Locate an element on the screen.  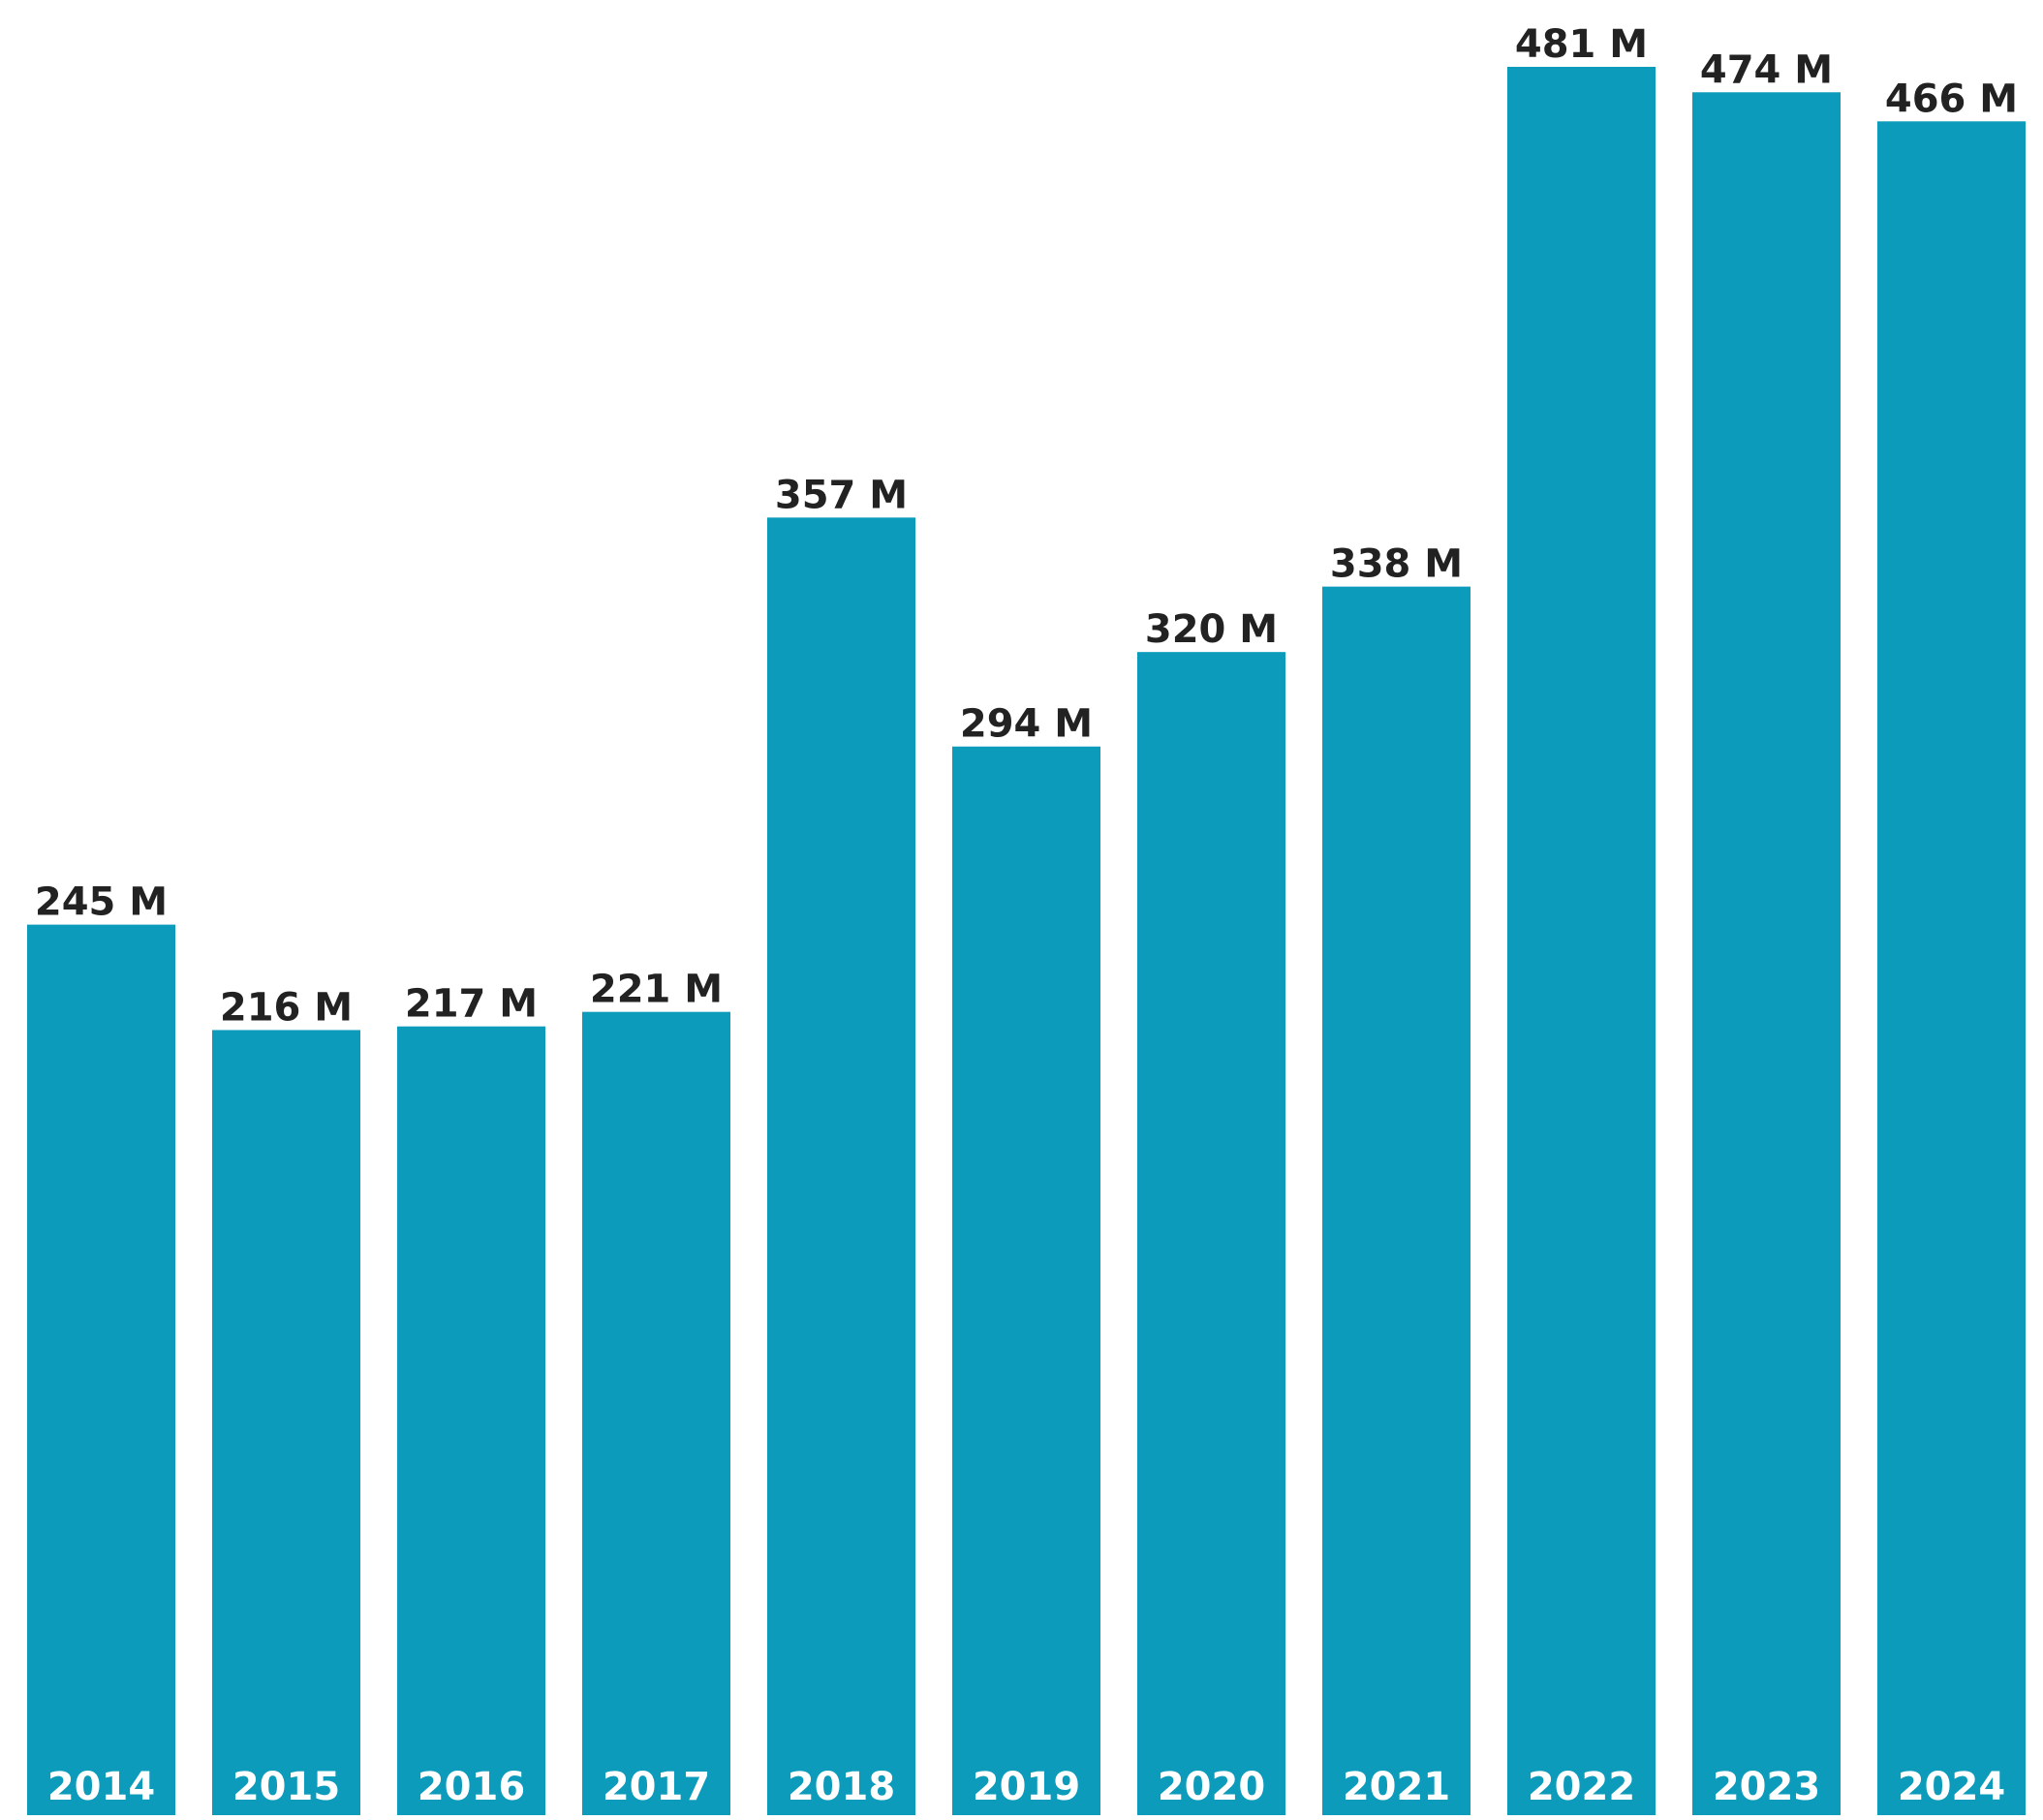
category-label-2024: 2024 is located at coordinates (1951, 1787).